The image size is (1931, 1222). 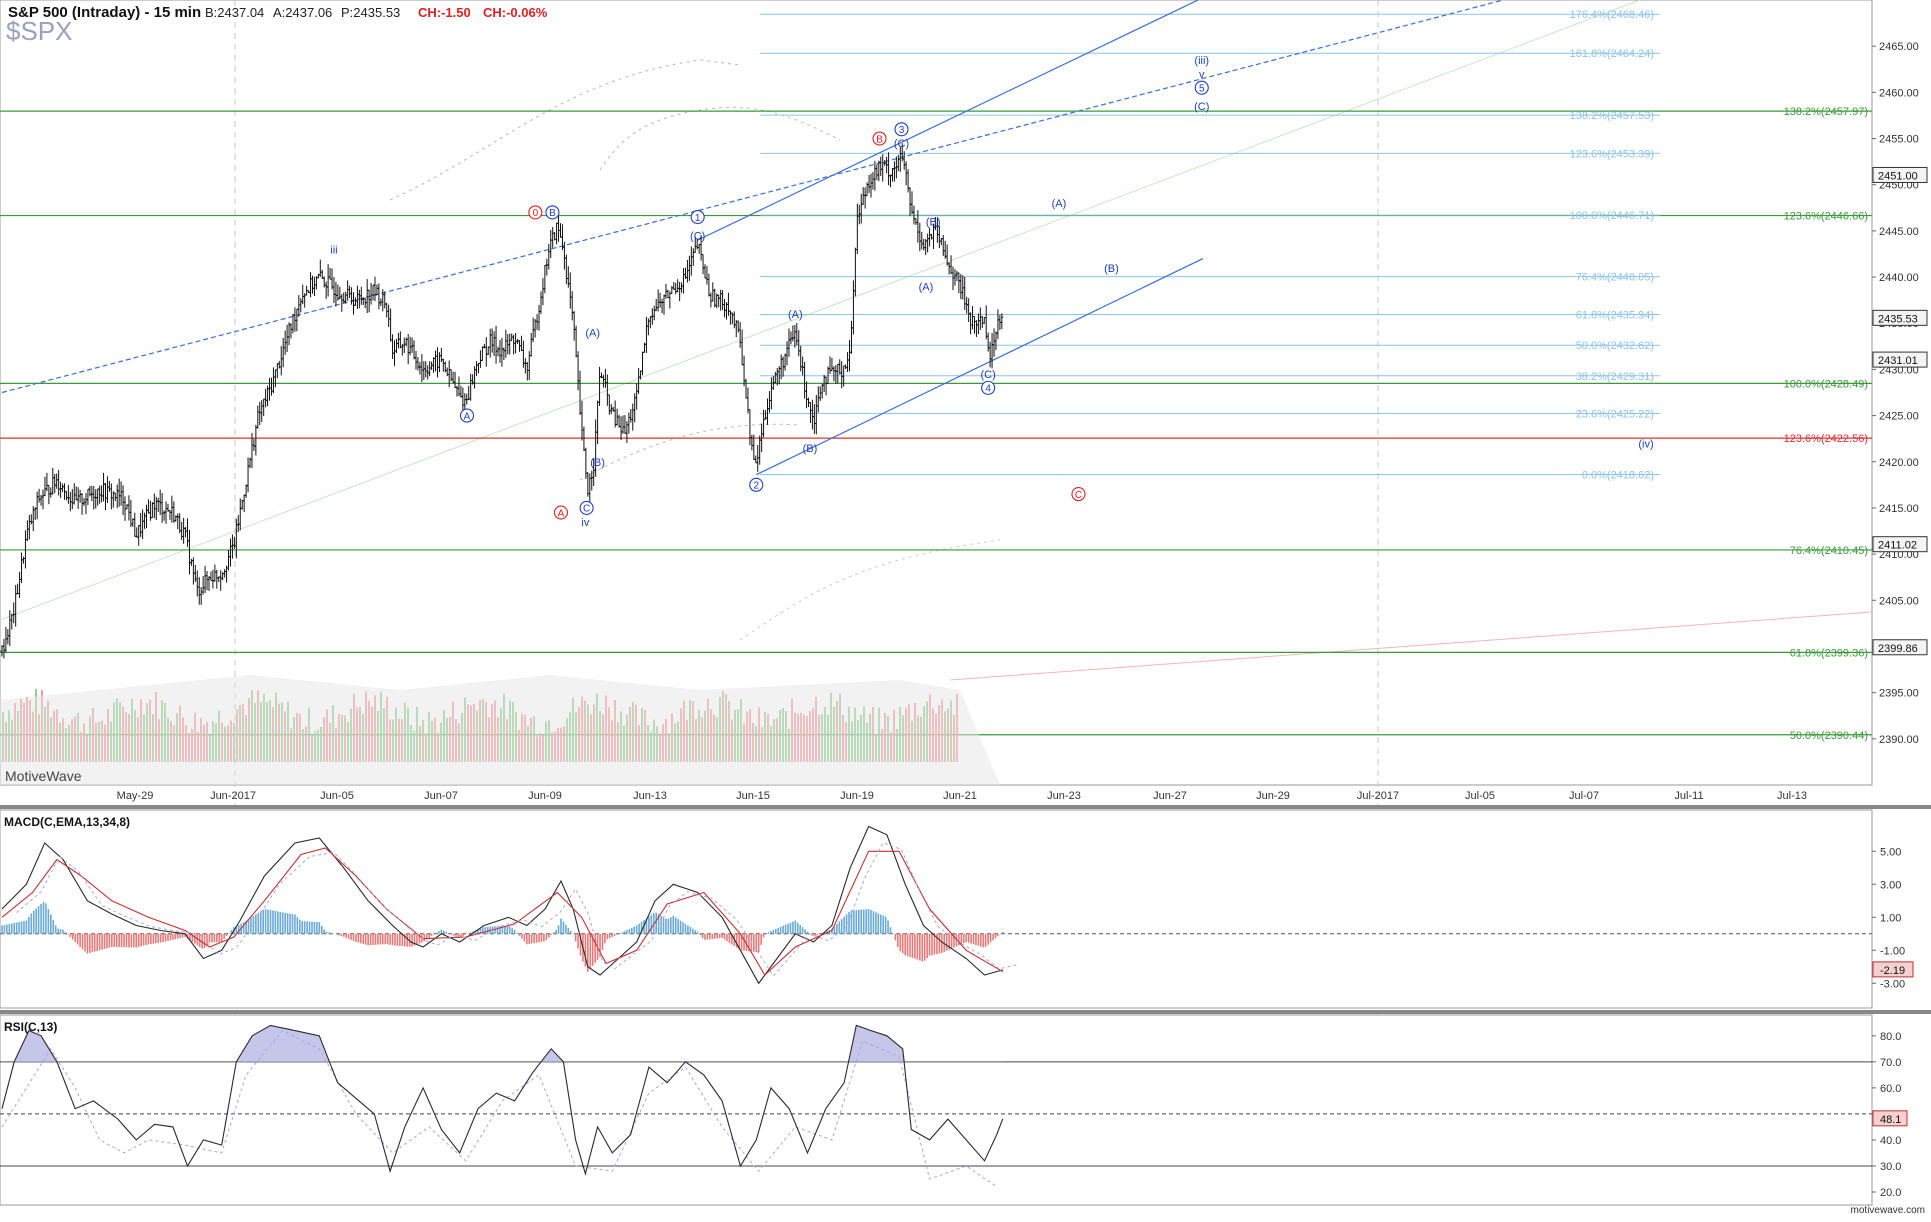 I want to click on x-tick-label: Jul-11, so click(x=1688, y=796).